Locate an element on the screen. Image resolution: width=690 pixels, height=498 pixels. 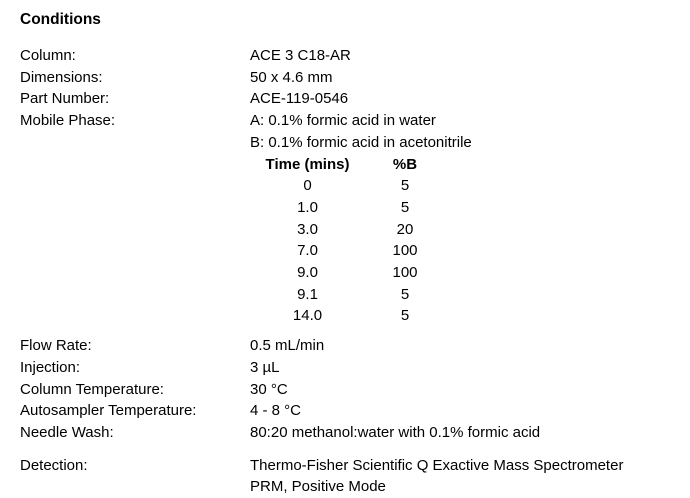
gradient-row: 1.0 5 is located at coordinates (465, 208).